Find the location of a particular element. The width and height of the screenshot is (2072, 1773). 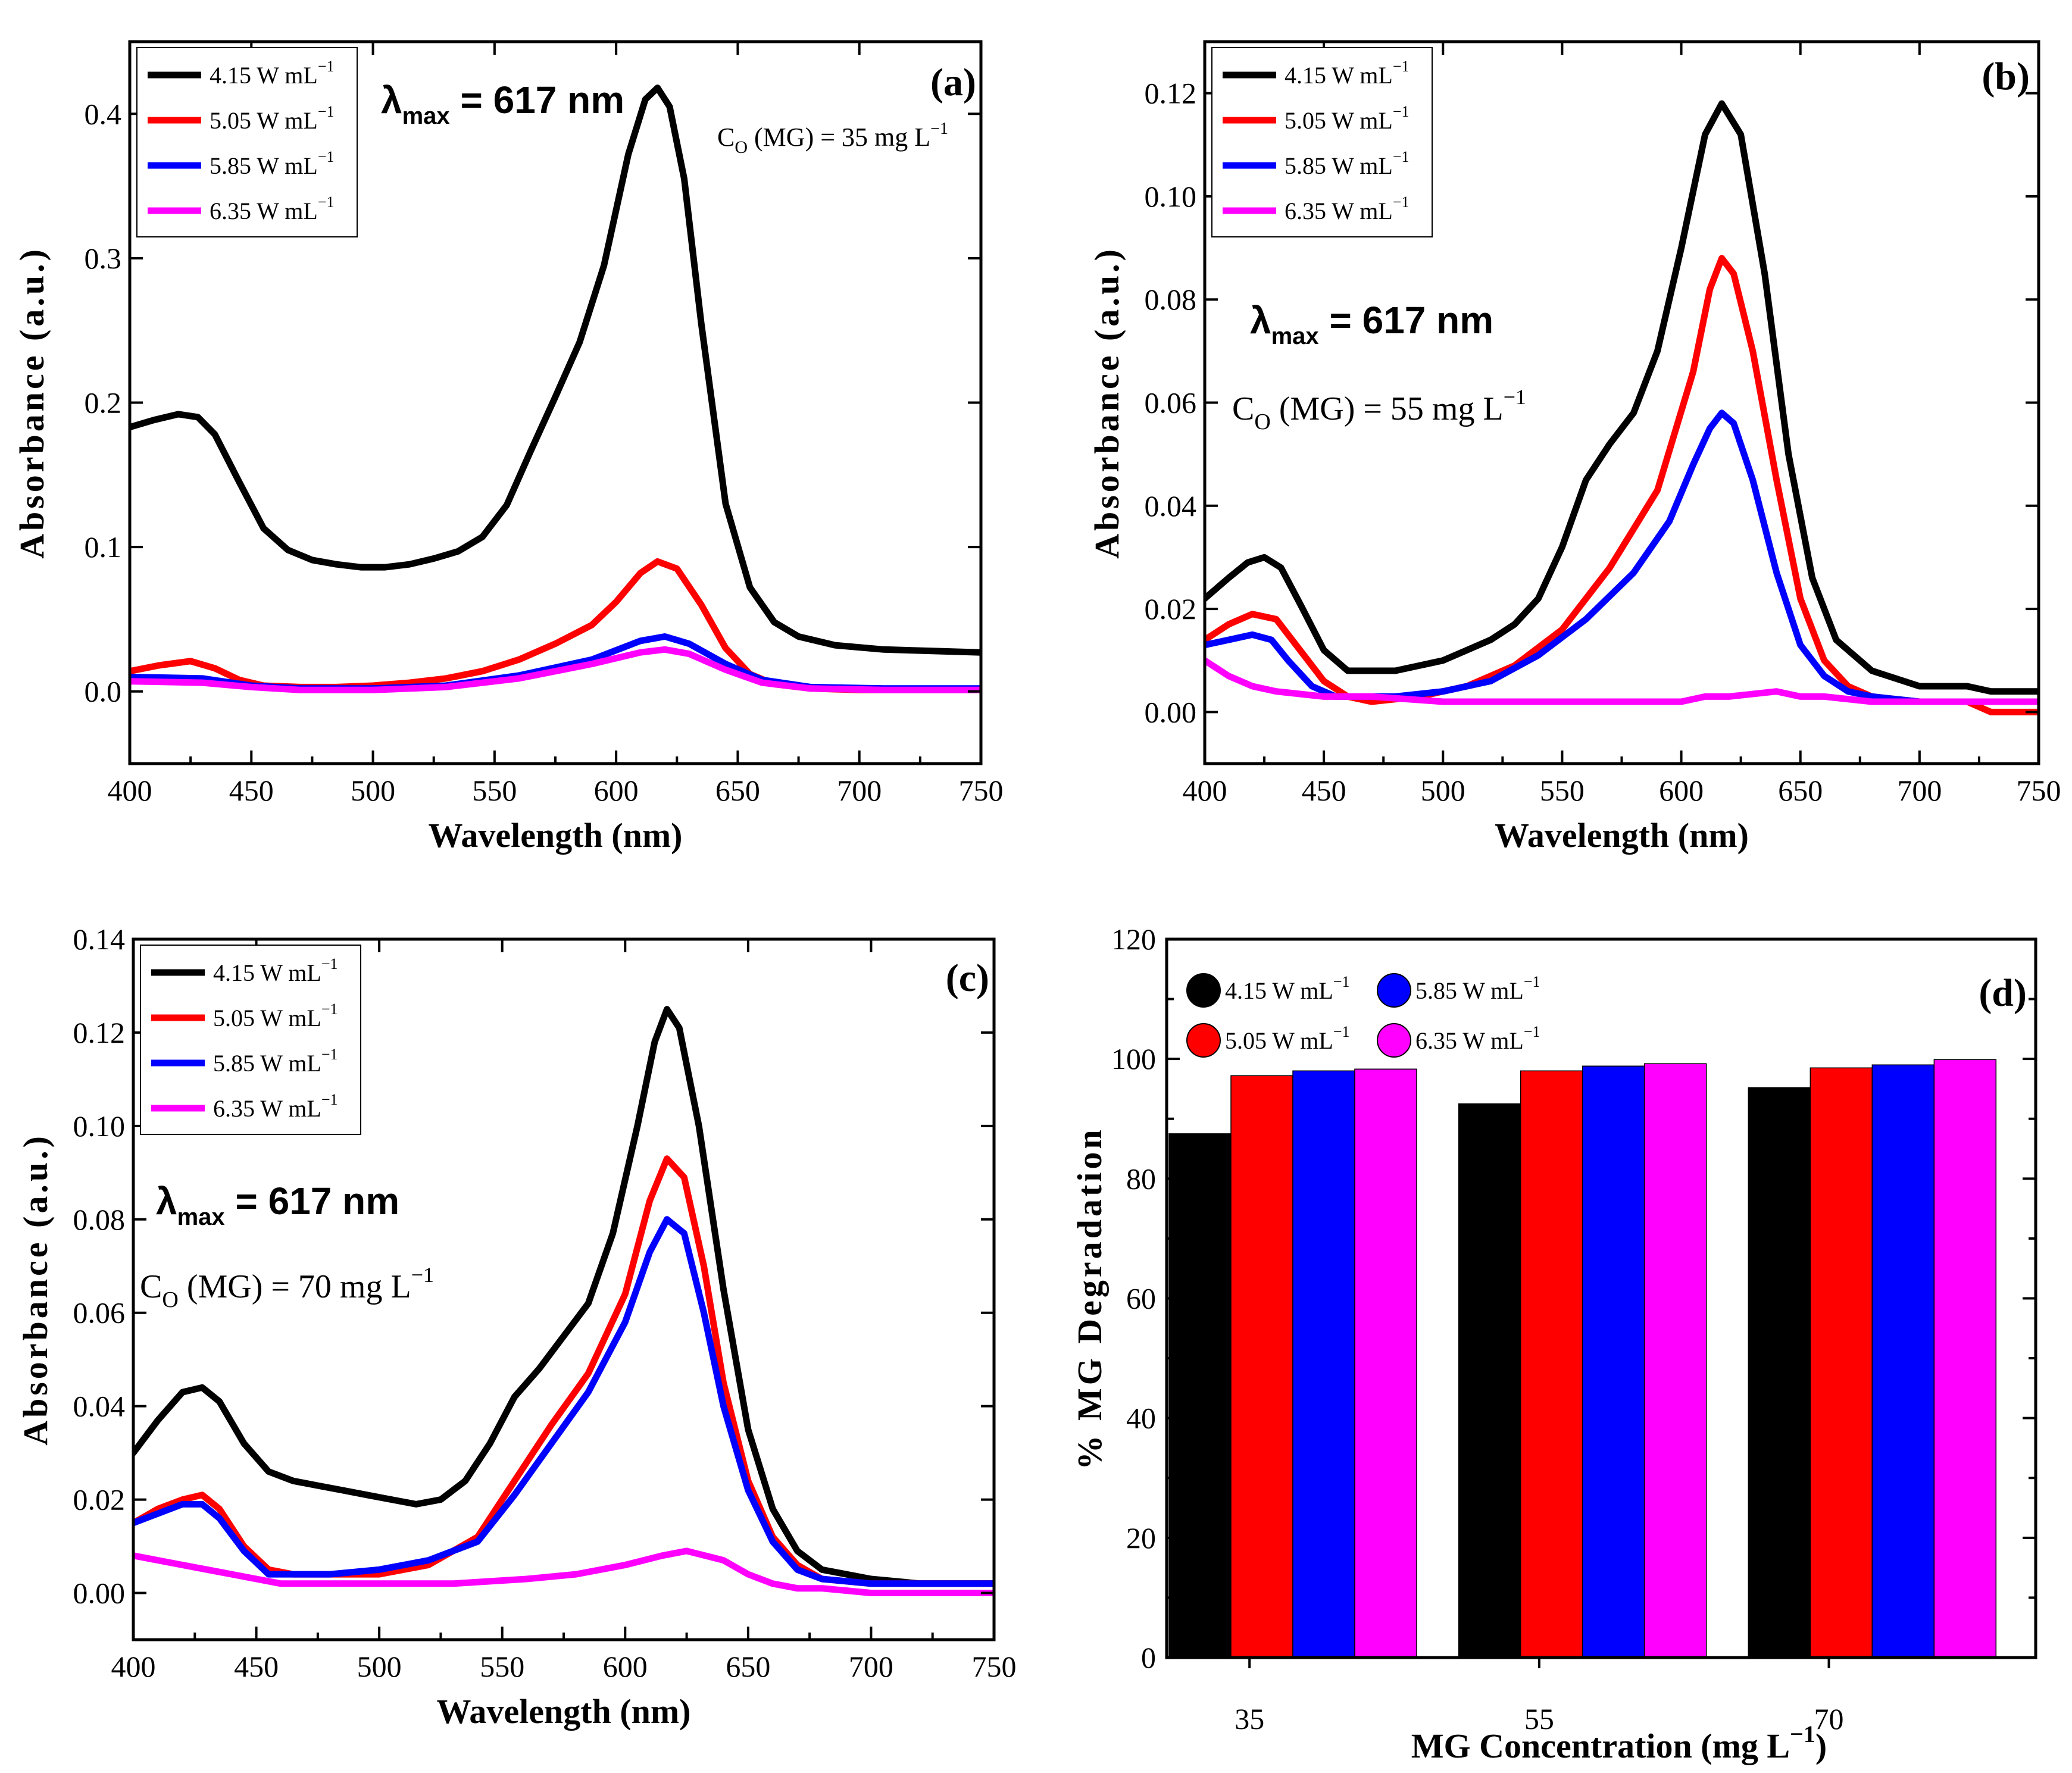

x-category-label: 35 is located at coordinates (1249, 1719).